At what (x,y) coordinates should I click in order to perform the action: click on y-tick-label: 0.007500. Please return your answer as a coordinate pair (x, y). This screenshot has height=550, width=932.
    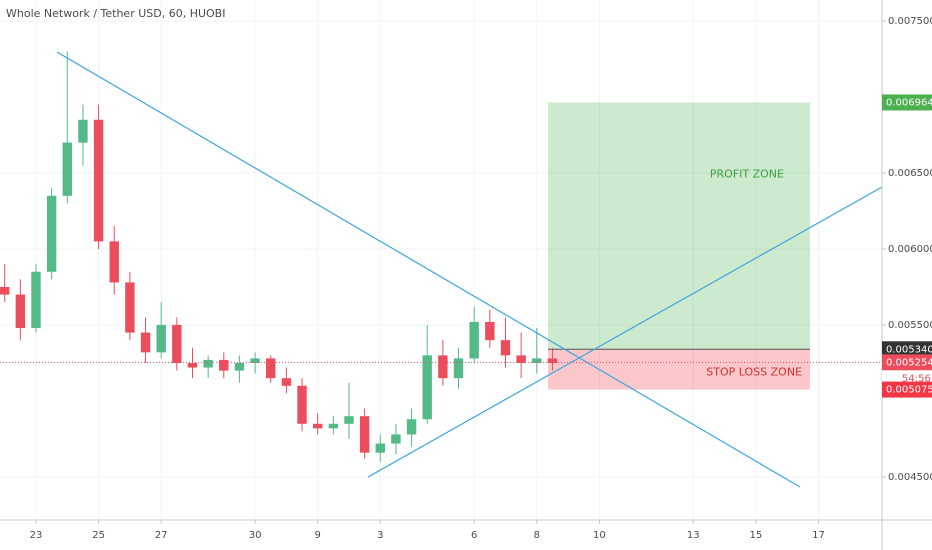
    Looking at the image, I should click on (910, 21).